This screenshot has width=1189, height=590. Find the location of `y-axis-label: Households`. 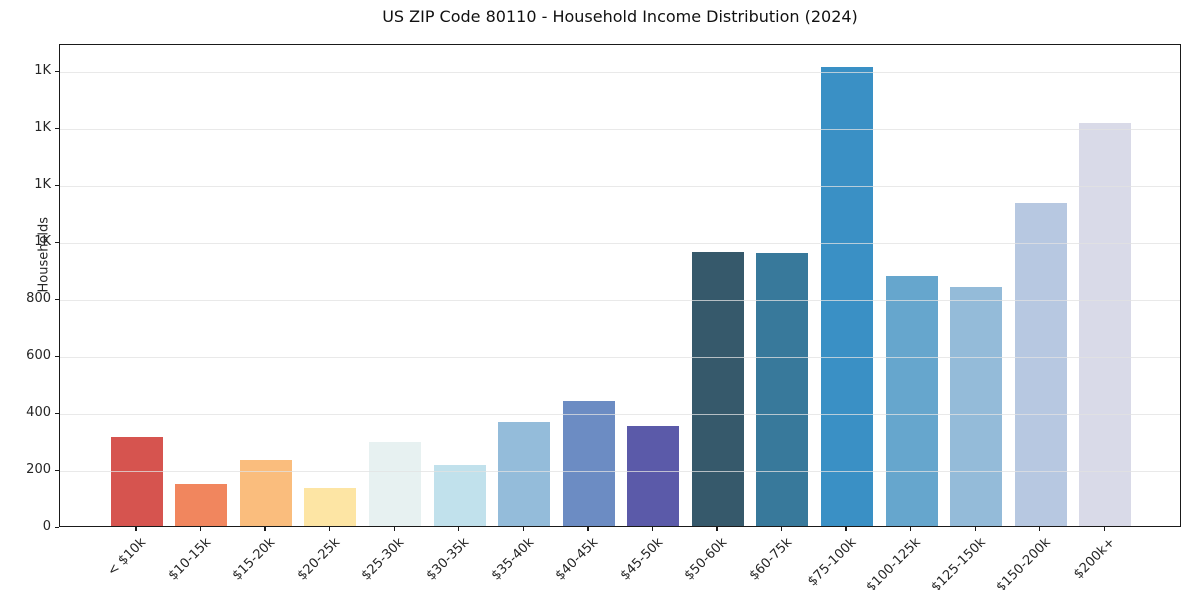

y-axis-label: Households is located at coordinates (44, 254).